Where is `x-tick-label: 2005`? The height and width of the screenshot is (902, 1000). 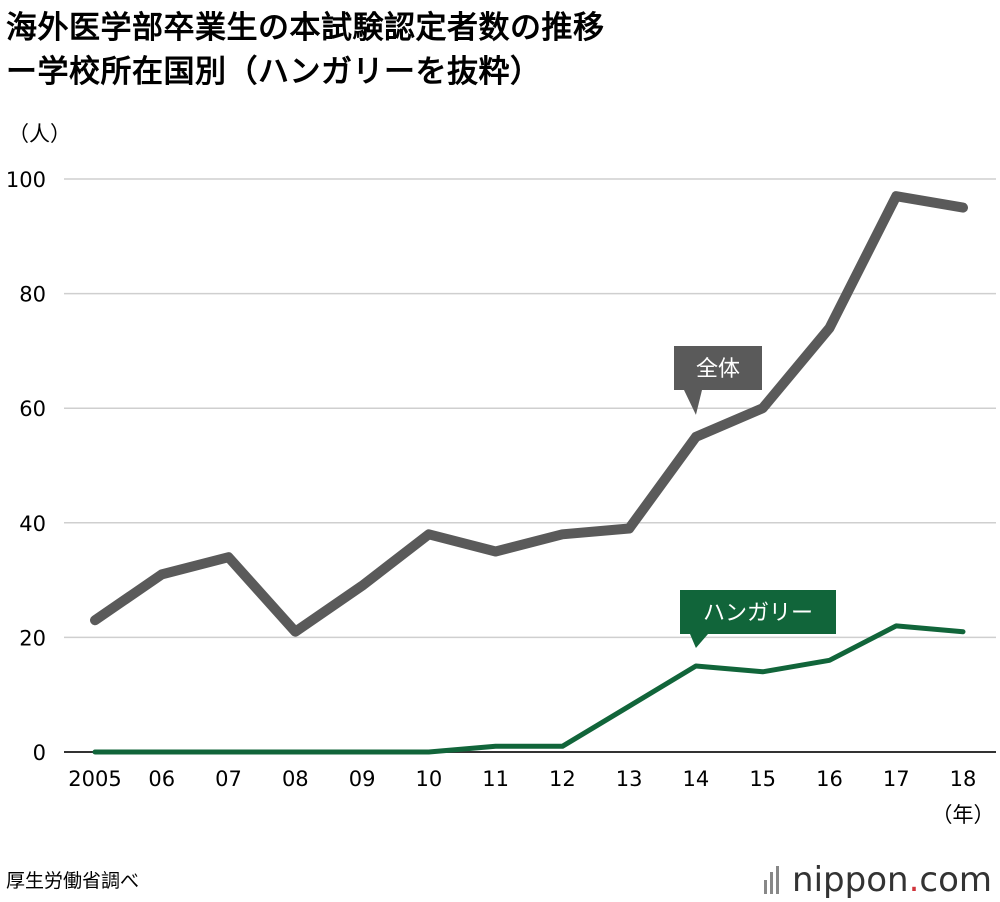
x-tick-label: 2005 is located at coordinates (94, 779).